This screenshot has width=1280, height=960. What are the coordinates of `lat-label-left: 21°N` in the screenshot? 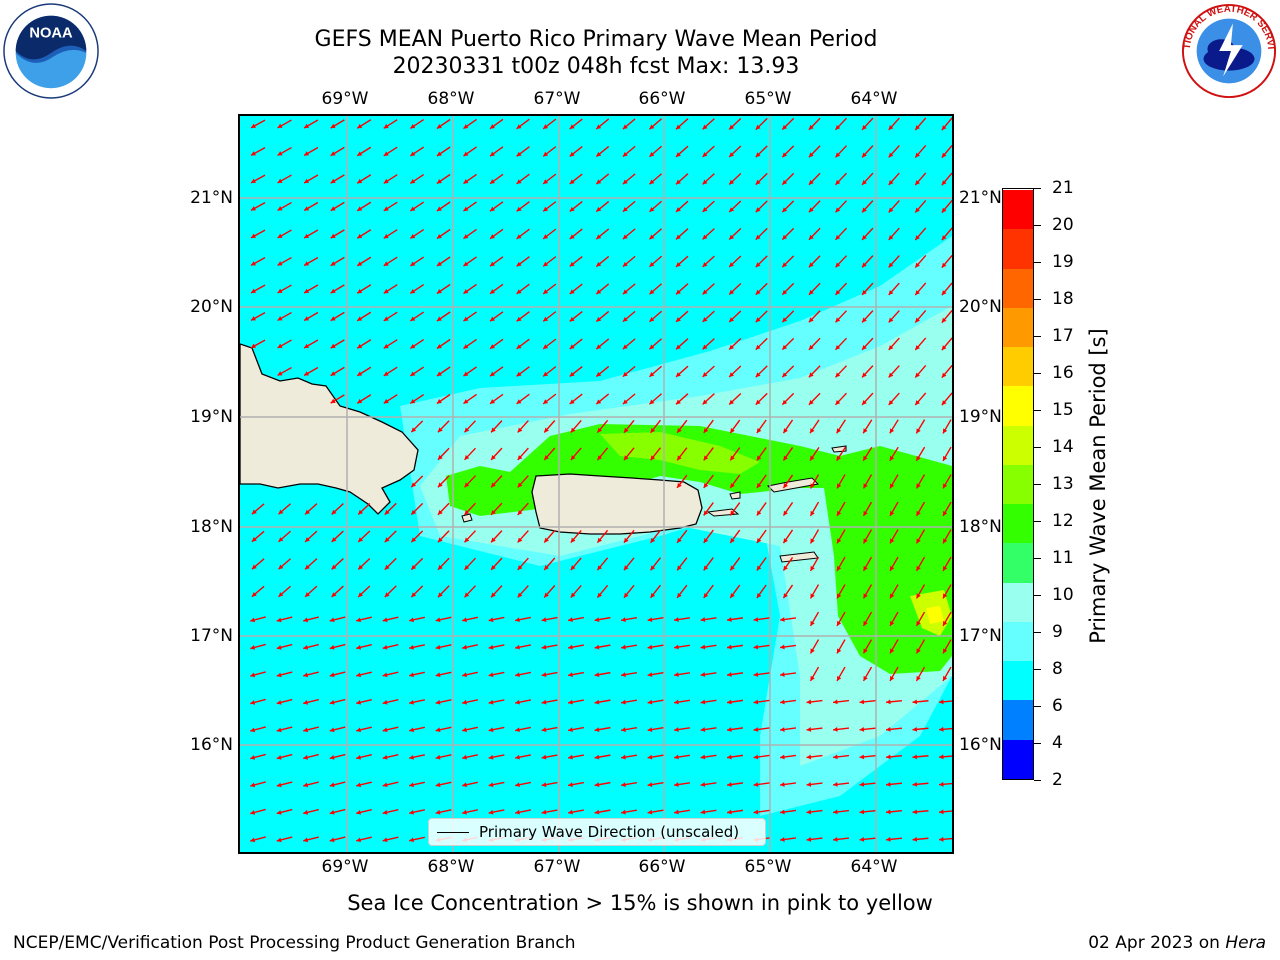 It's located at (211, 198).